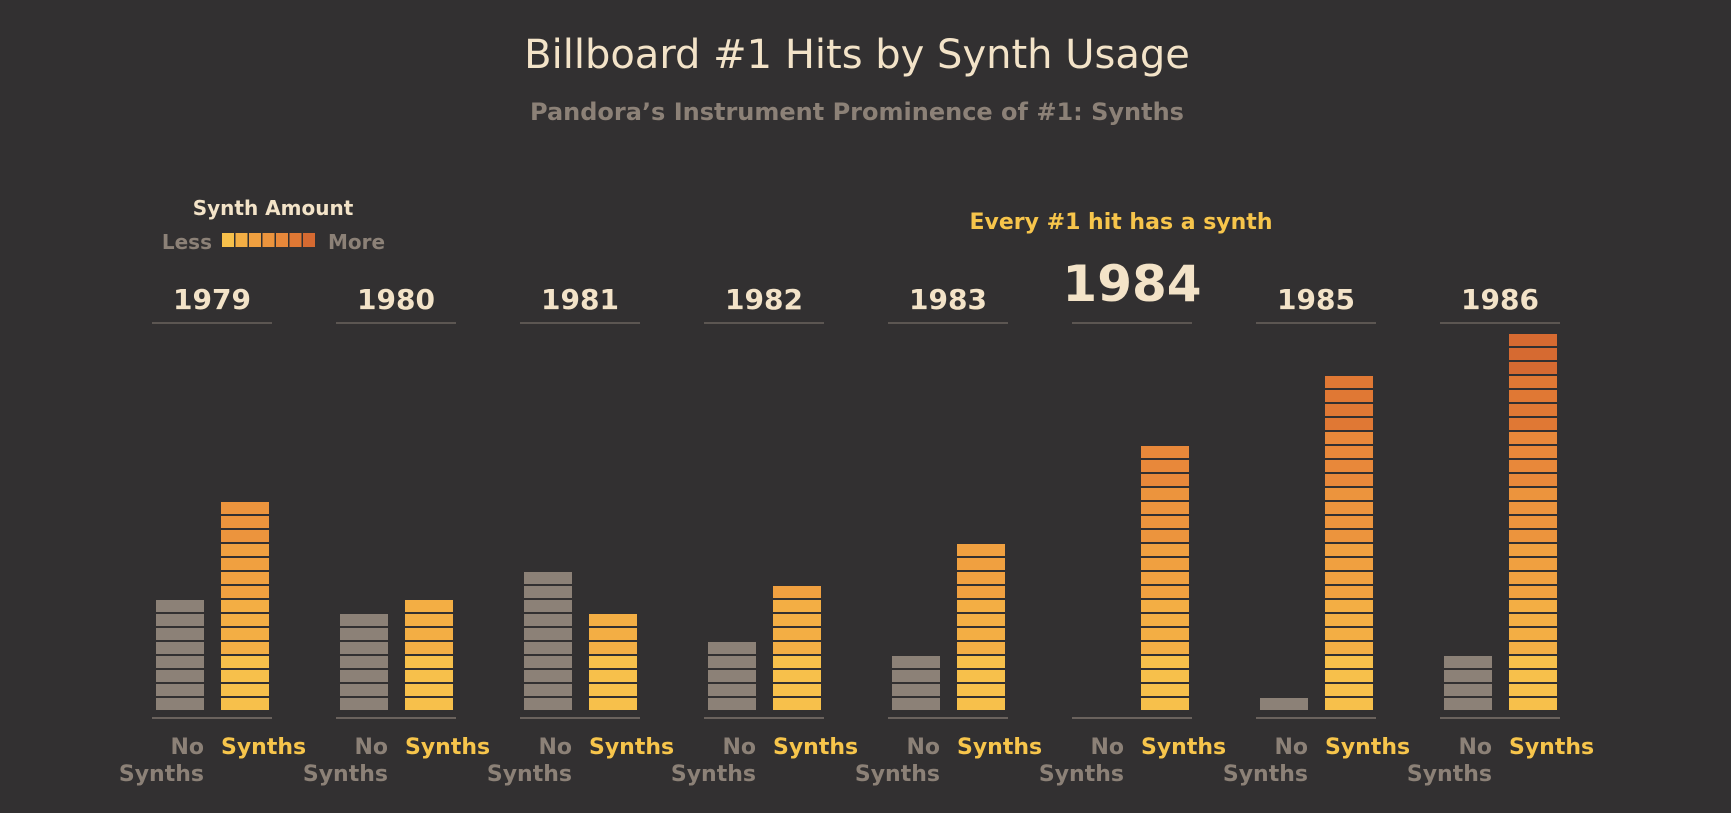 Image resolution: width=1731 pixels, height=813 pixels. What do you see at coordinates (212, 299) in the screenshot?
I see `year-label: 1979` at bounding box center [212, 299].